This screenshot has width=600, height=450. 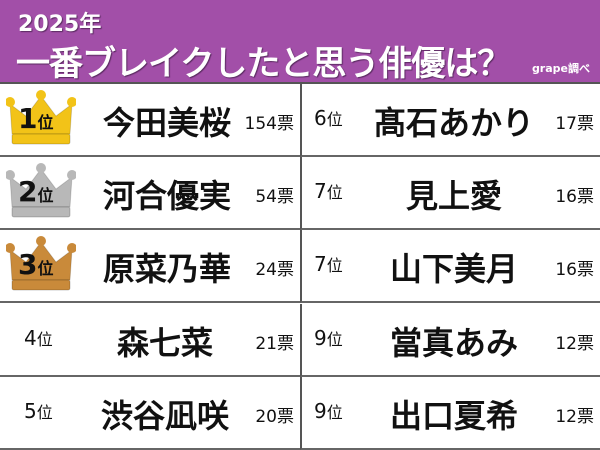 What do you see at coordinates (453, 342) in the screenshot?
I see `actor-name: 當真あみ` at bounding box center [453, 342].